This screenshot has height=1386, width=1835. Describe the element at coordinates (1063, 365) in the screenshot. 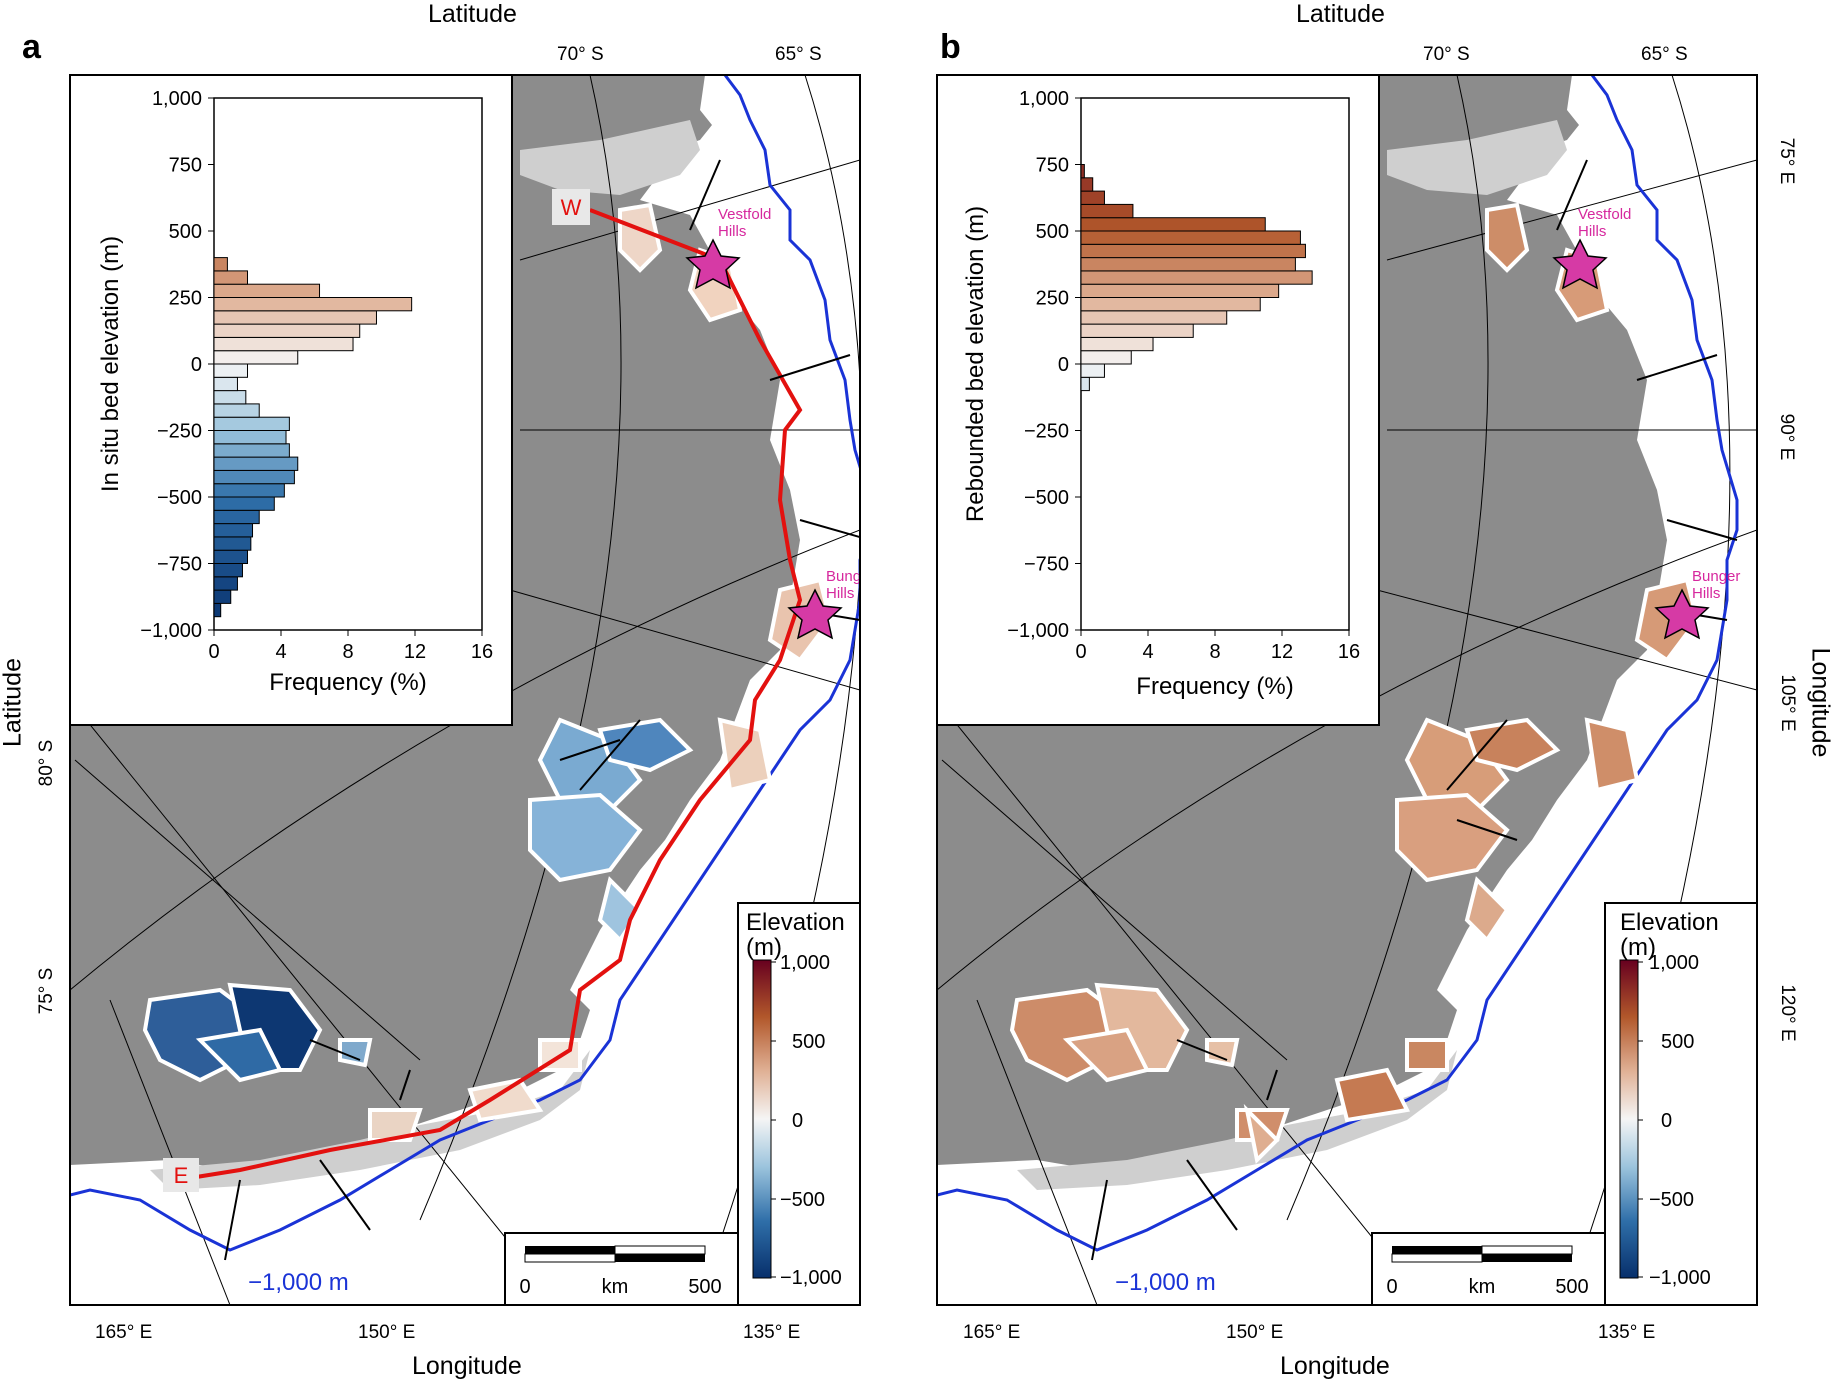

I see `y-tick-label: 0` at that location.